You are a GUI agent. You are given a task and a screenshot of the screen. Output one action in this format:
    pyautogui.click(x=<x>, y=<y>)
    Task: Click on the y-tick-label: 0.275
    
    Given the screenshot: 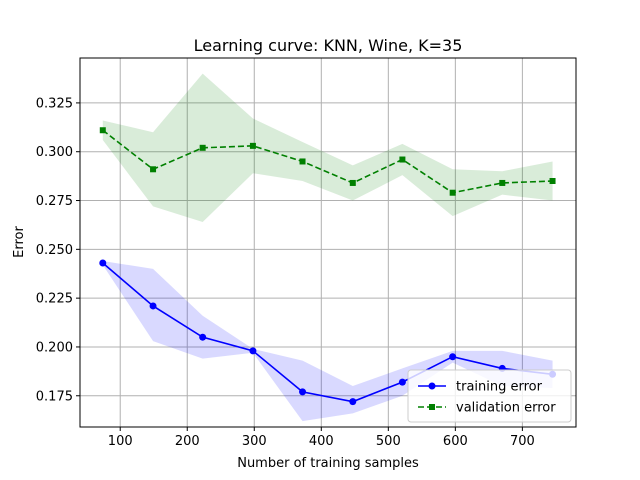 What is the action you would take?
    pyautogui.click(x=54, y=201)
    